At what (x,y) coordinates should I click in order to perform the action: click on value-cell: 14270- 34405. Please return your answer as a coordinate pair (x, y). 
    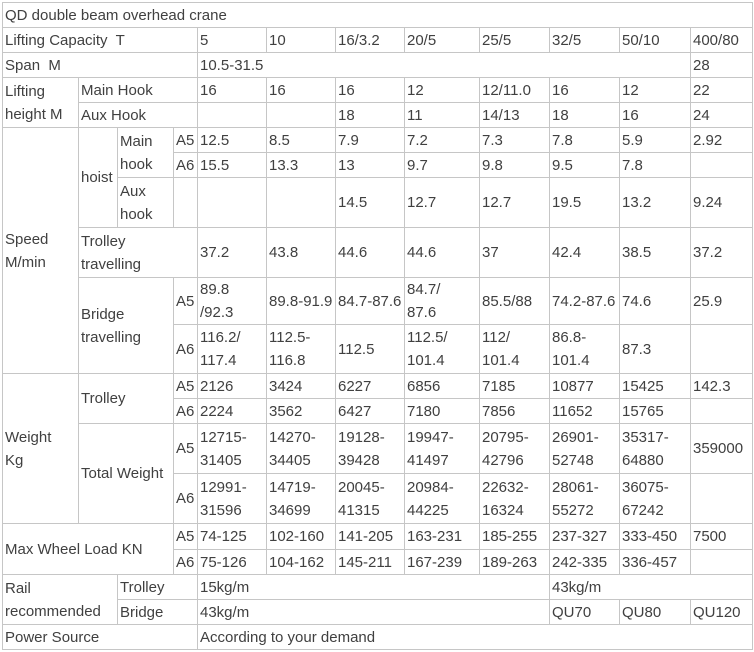
    Looking at the image, I should click on (301, 448).